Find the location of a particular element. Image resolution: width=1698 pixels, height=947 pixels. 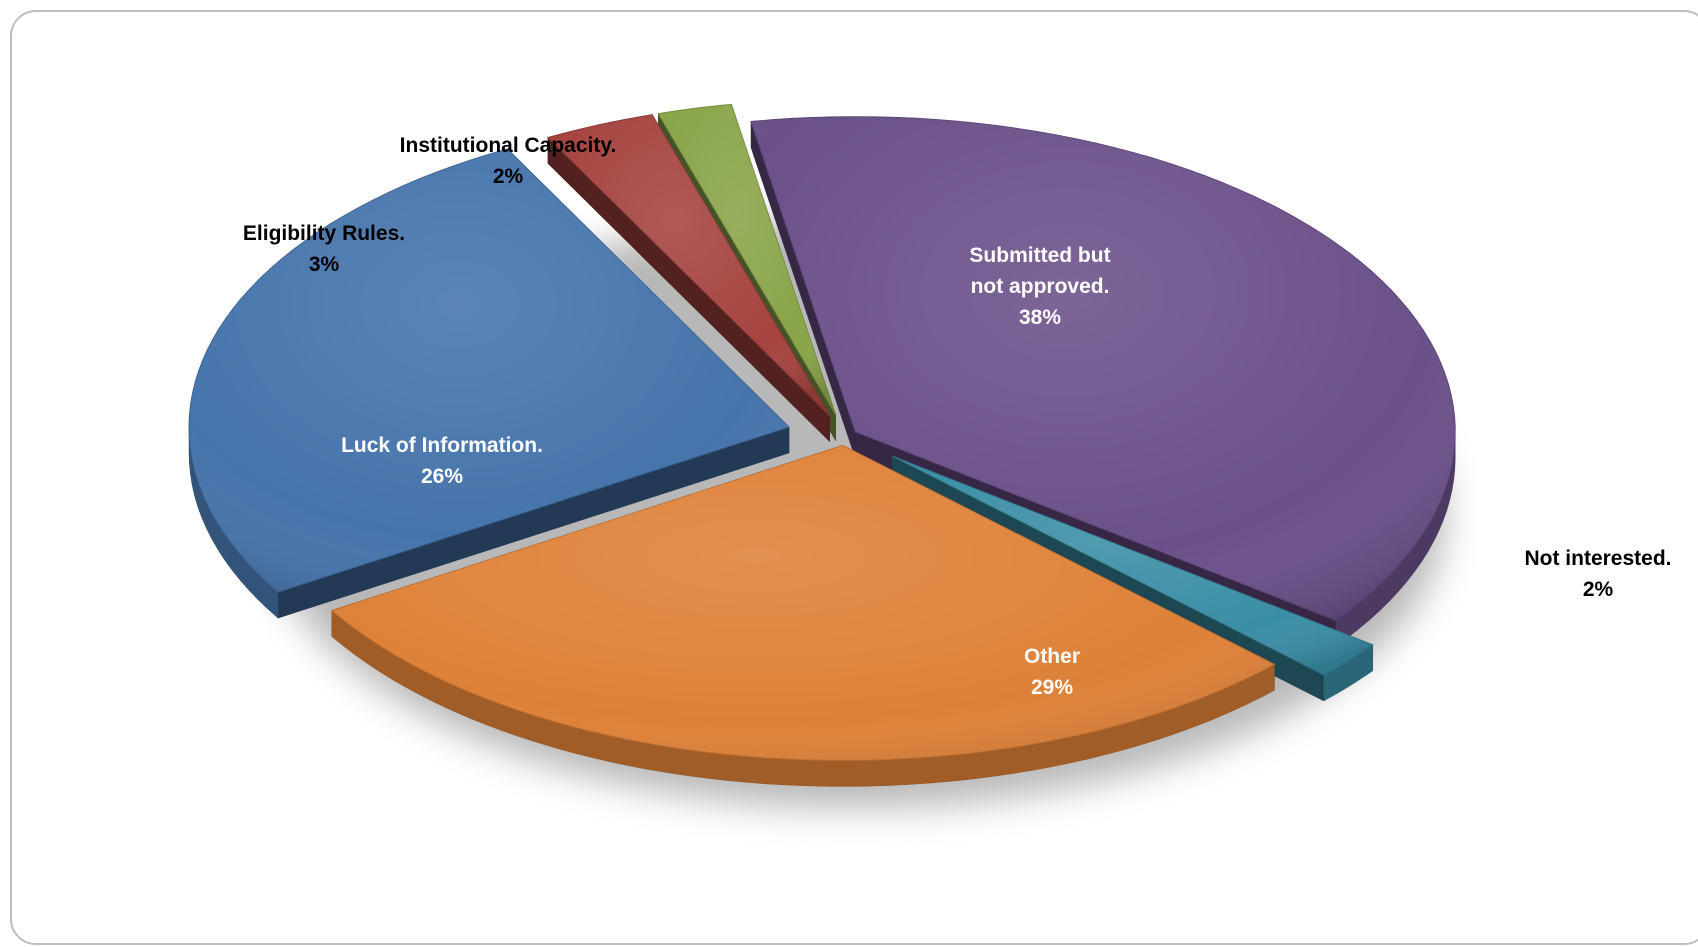

slice-label-eligibility: Eligibility Rules. 3% is located at coordinates (324, 249).